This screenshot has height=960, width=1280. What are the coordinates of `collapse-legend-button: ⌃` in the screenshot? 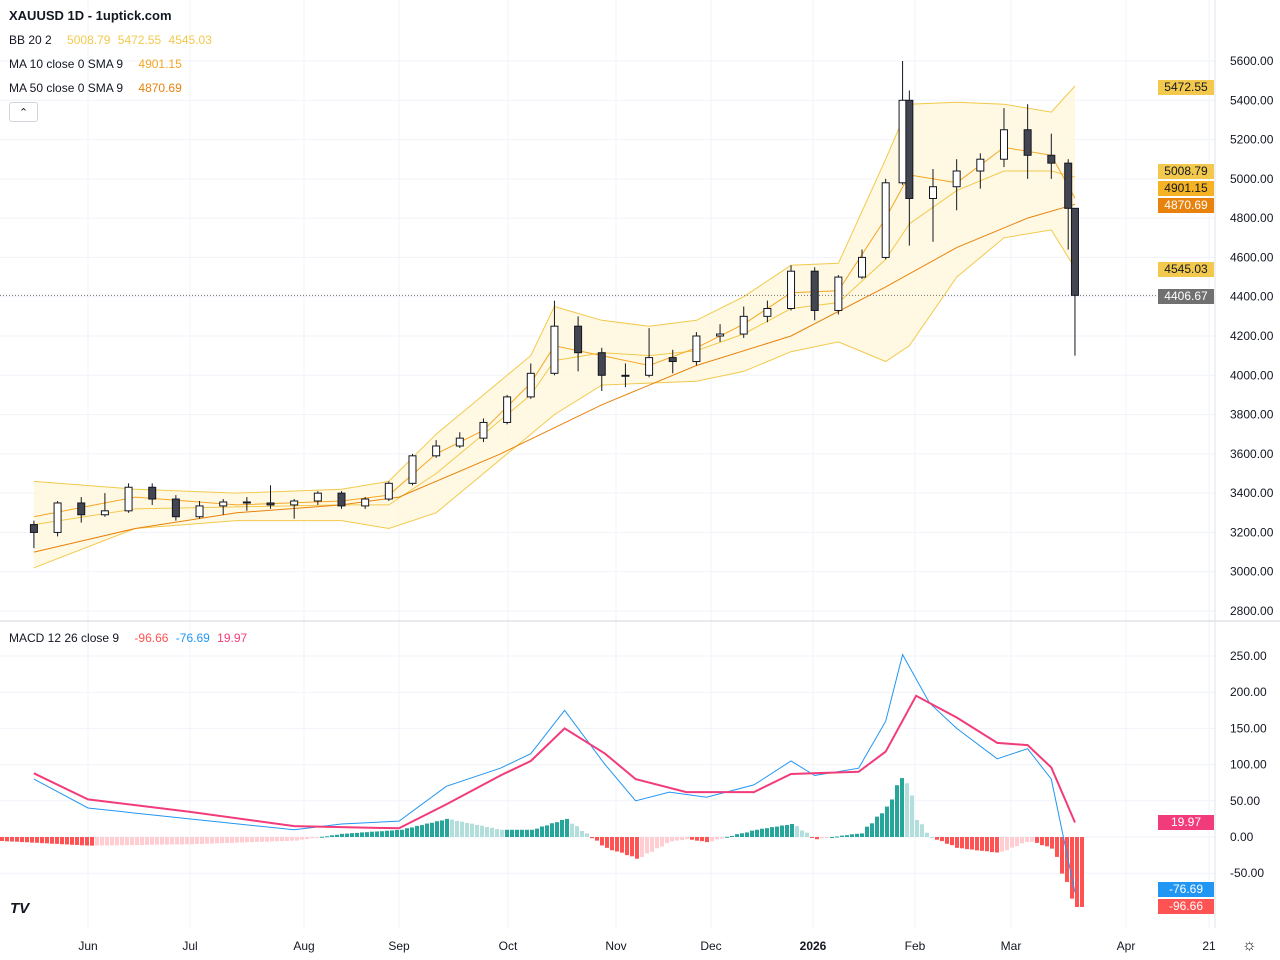 It's located at (23, 112).